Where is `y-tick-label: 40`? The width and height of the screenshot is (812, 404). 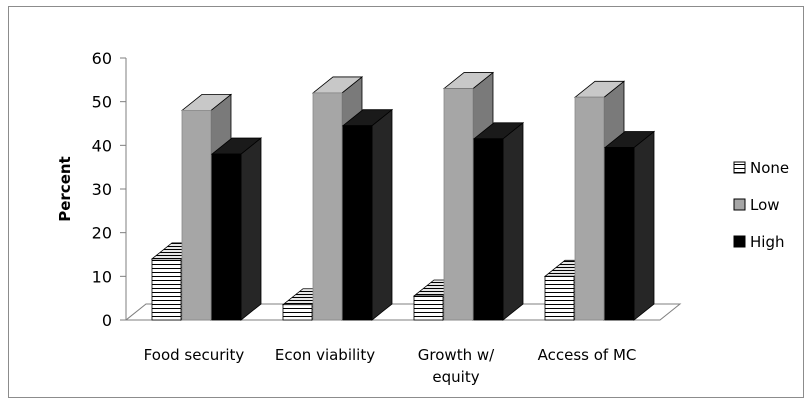 y-tick-label: 40 is located at coordinates (102, 145).